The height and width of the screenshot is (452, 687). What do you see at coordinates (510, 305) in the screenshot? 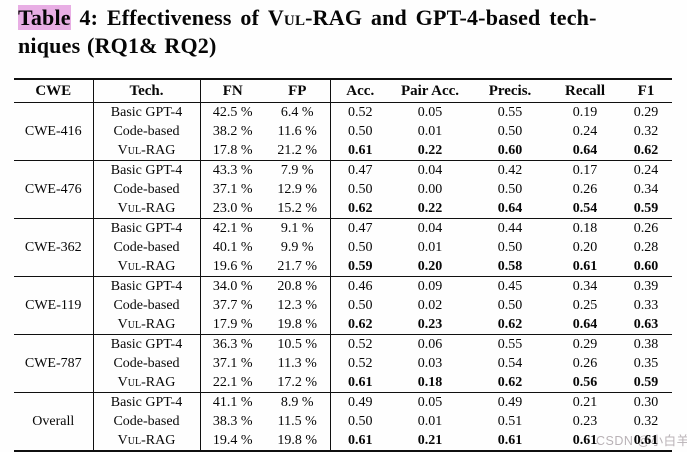
I see `cell-precis: 0.50` at bounding box center [510, 305].